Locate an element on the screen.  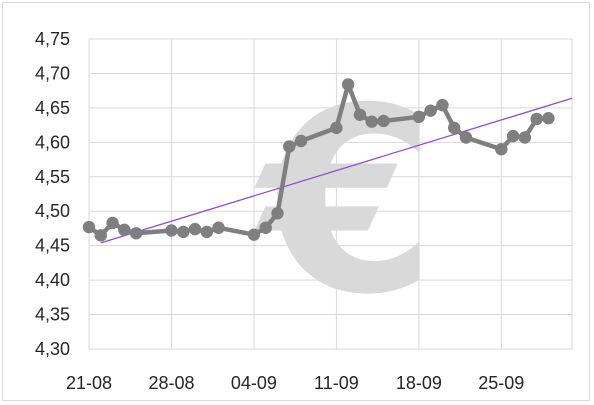
x-tick-label: 28-08 is located at coordinates (171, 383).